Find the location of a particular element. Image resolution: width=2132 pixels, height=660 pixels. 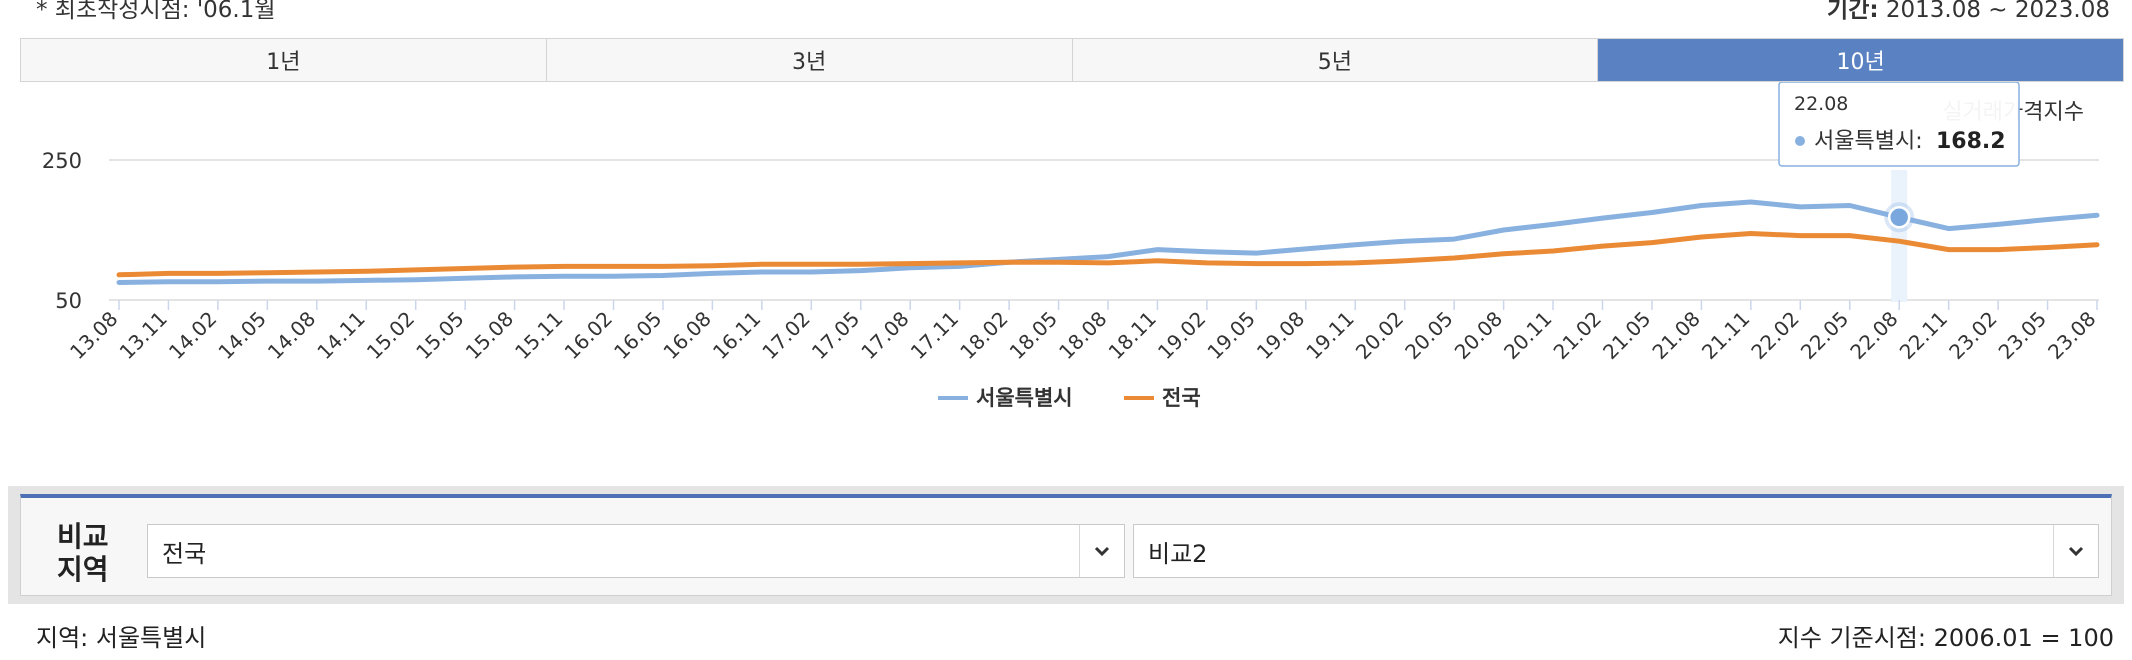

tooltip-category: 22.08 is located at coordinates (1821, 104).